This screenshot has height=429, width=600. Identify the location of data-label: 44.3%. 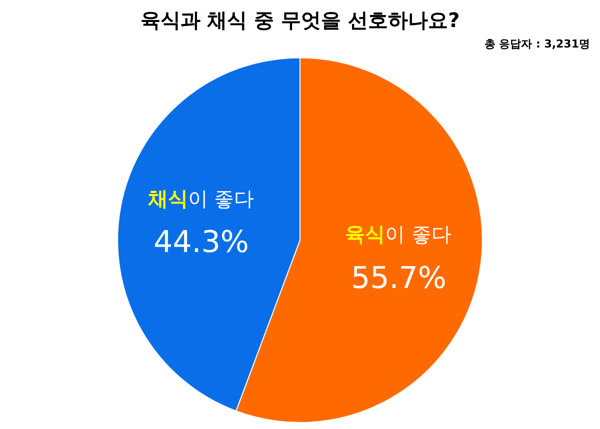
(201, 242).